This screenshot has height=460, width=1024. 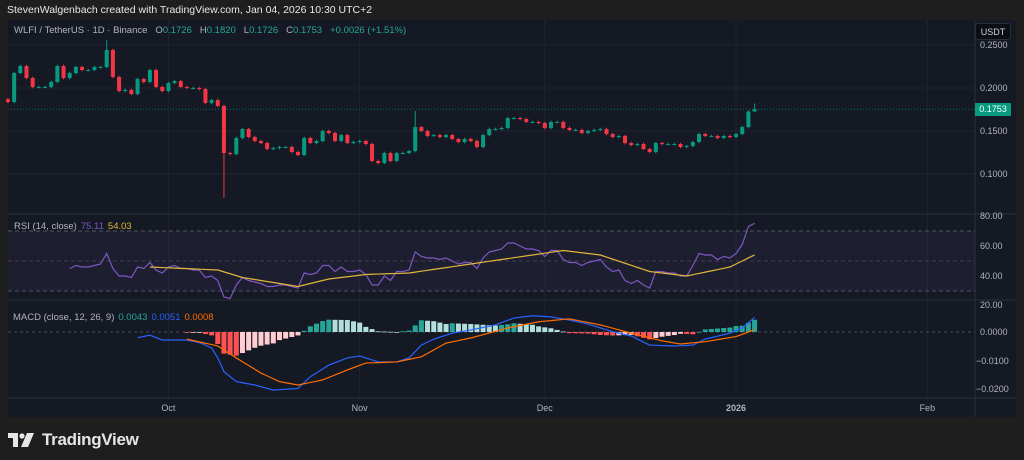 What do you see at coordinates (994, 131) in the screenshot?
I see `price-tick: 0.1500` at bounding box center [994, 131].